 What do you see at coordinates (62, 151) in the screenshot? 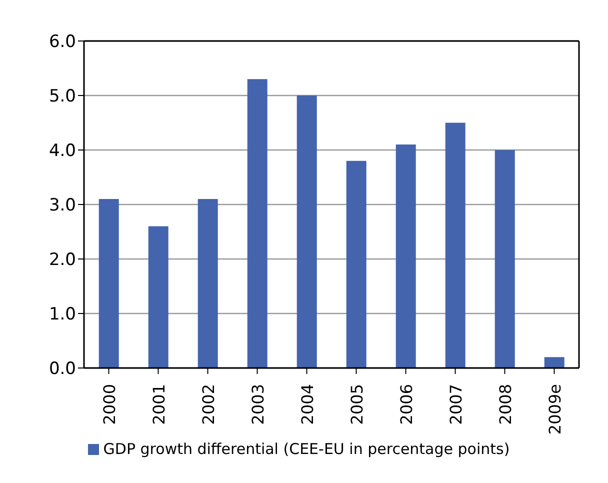
I see `y-tick-label: 4.0` at bounding box center [62, 151].